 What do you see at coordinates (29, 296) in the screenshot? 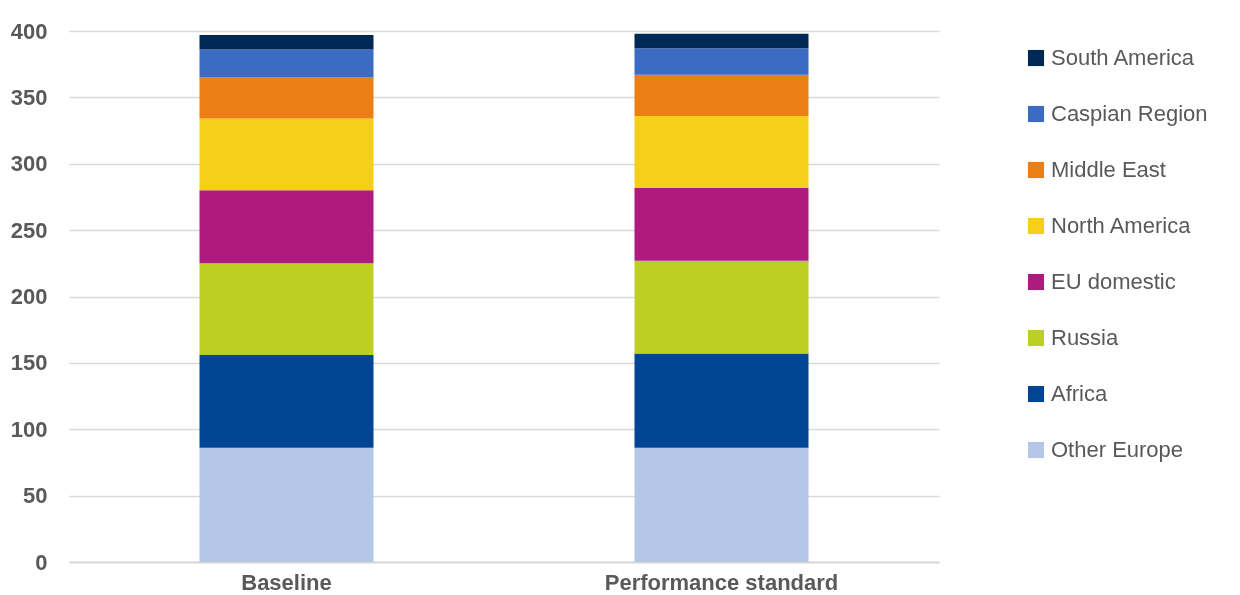
I see `y-tick-label: 200` at bounding box center [29, 296].